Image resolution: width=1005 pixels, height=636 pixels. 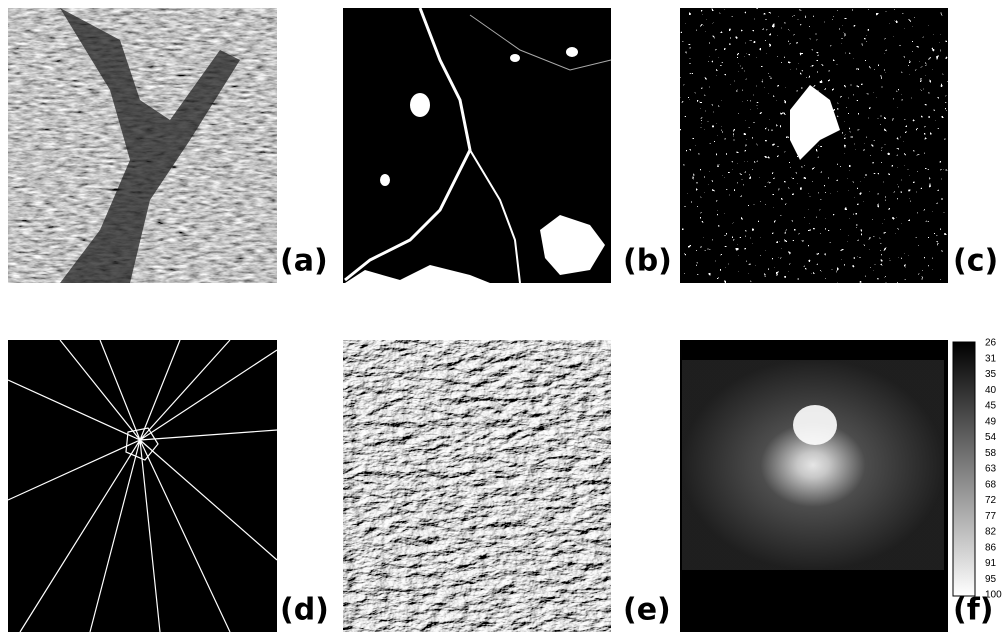 I want to click on valley, so click(x=150, y=145).